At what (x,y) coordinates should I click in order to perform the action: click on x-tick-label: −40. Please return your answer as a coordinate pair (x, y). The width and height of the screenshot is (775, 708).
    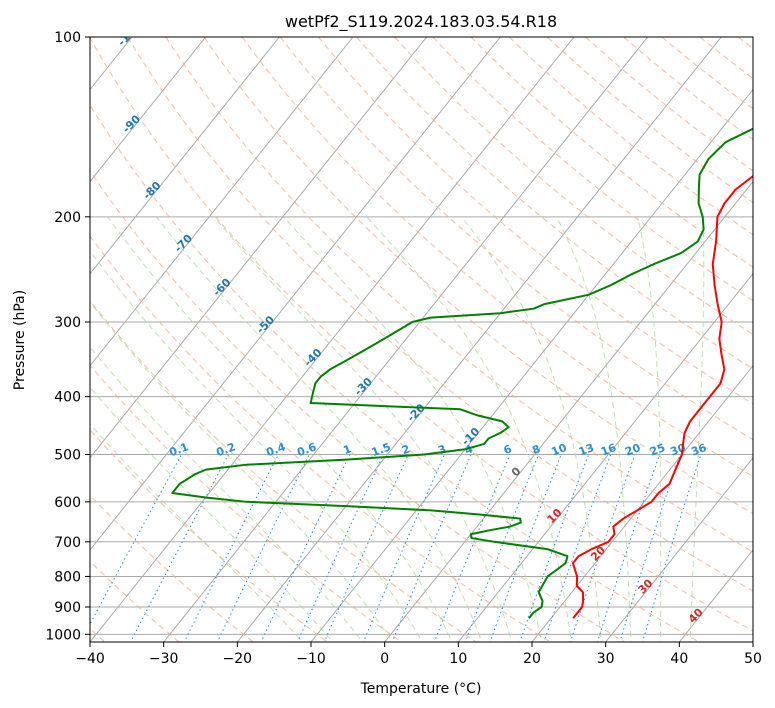
    Looking at the image, I should click on (90, 659).